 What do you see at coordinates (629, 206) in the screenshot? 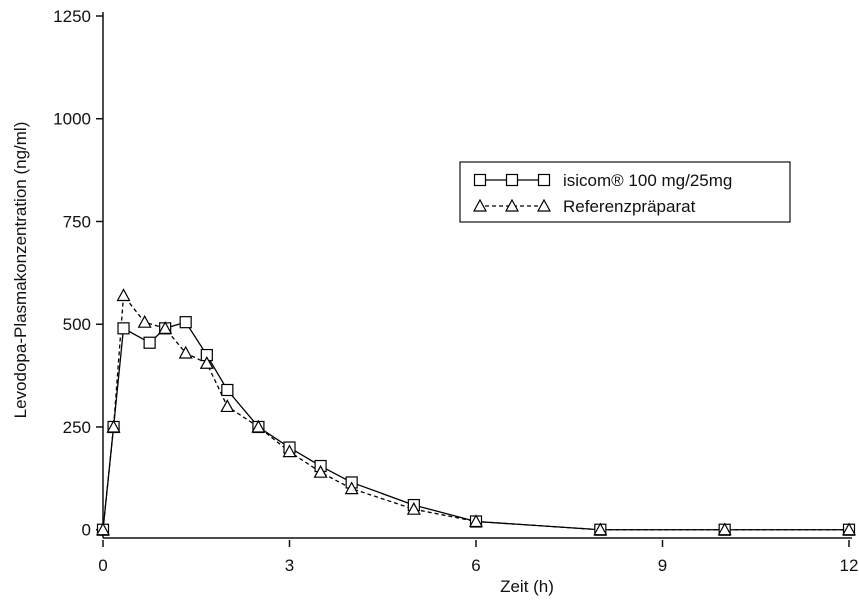
I see `legend-label: Referenzpräparat` at bounding box center [629, 206].